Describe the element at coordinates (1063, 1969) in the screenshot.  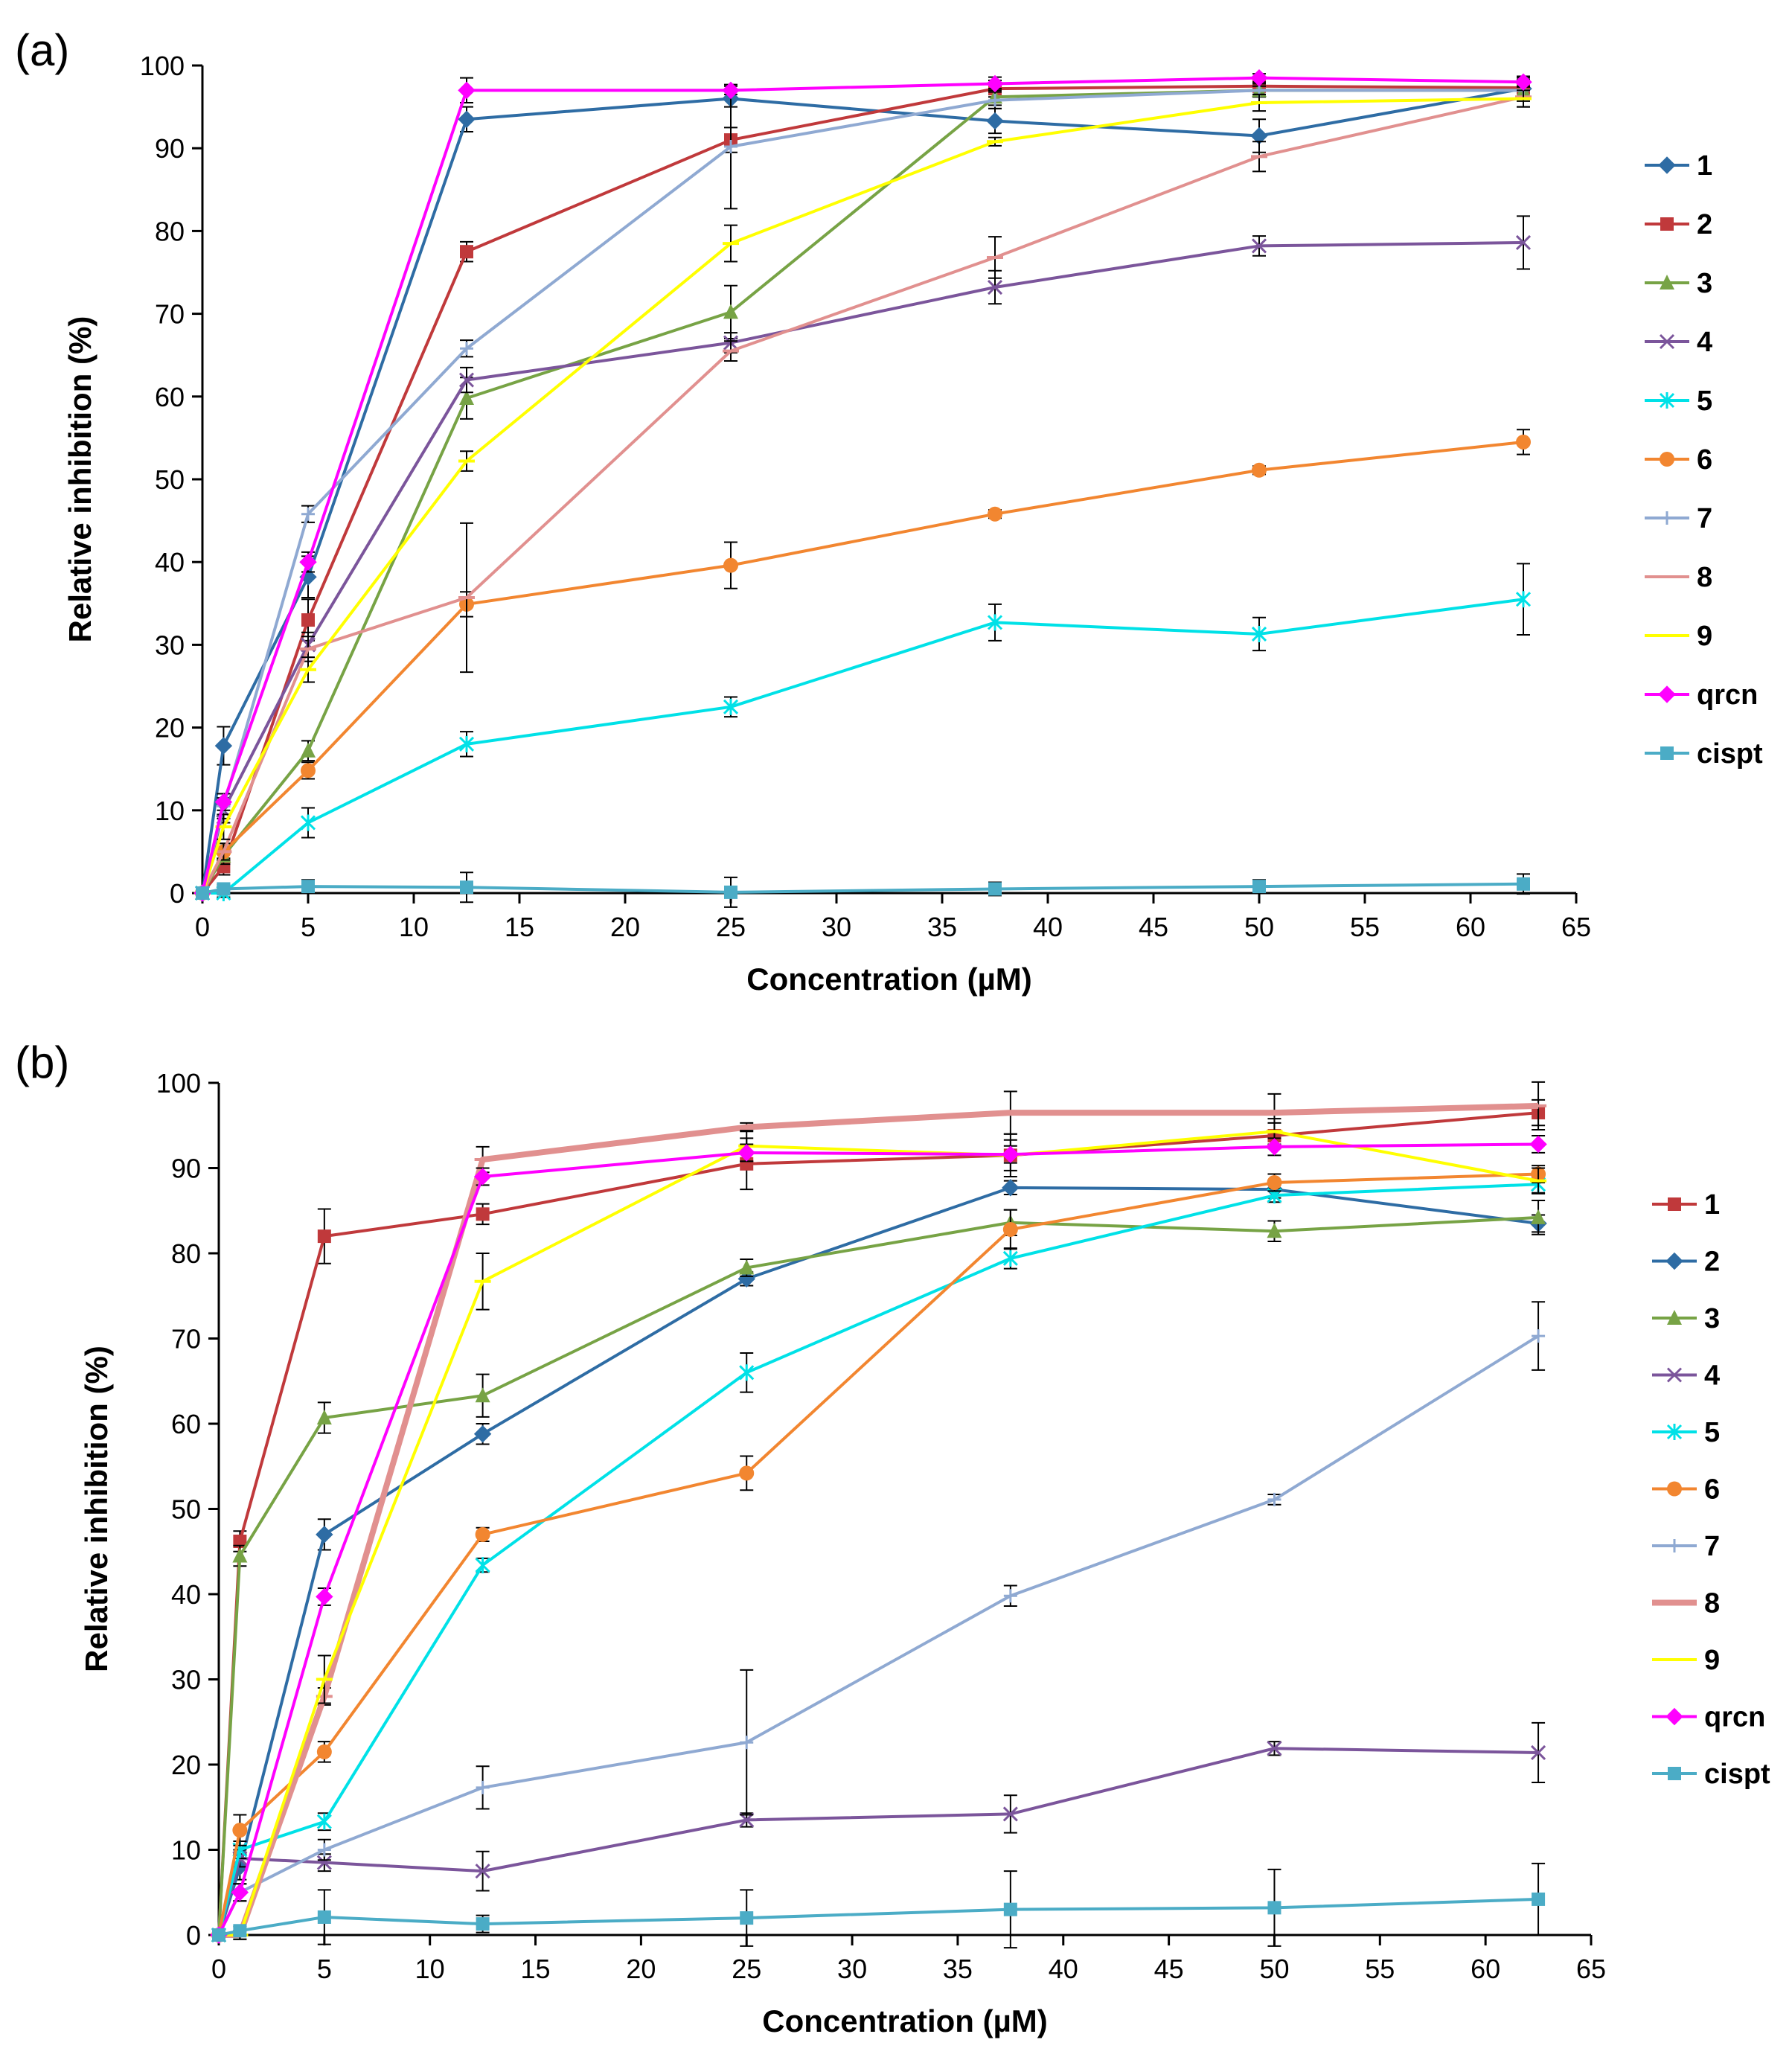
I see `x-tick-label: 40` at that location.